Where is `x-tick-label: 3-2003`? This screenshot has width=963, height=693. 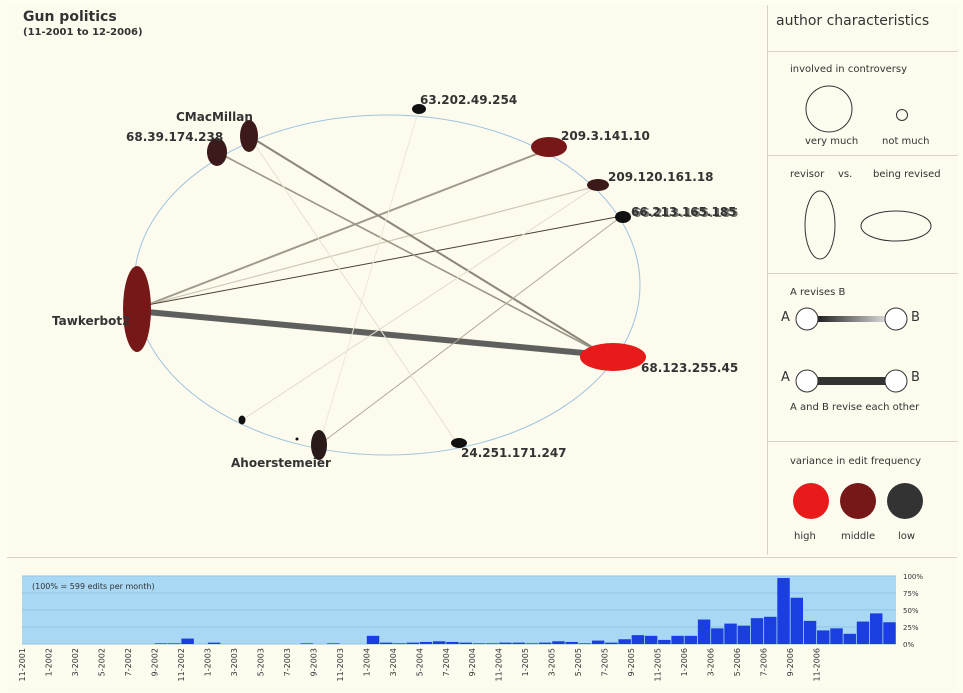
x-tick-label: 3-2003 is located at coordinates (234, 662).